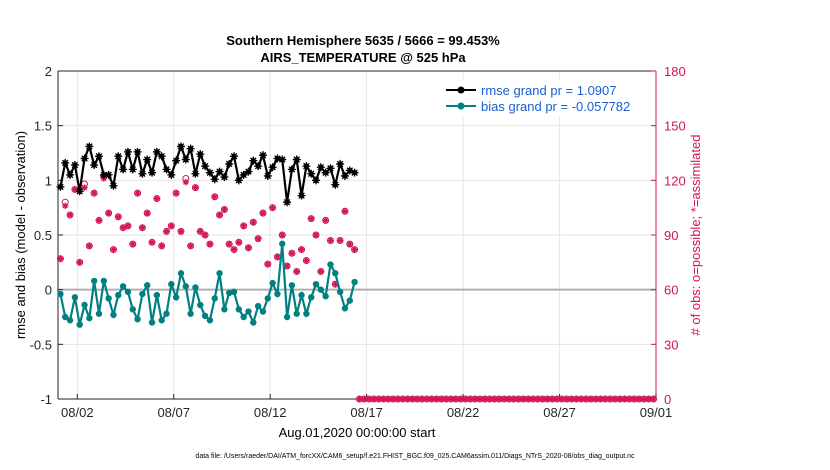 The image size is (830, 470). I want to click on x-tick-label-1: 08/07, so click(173, 412).